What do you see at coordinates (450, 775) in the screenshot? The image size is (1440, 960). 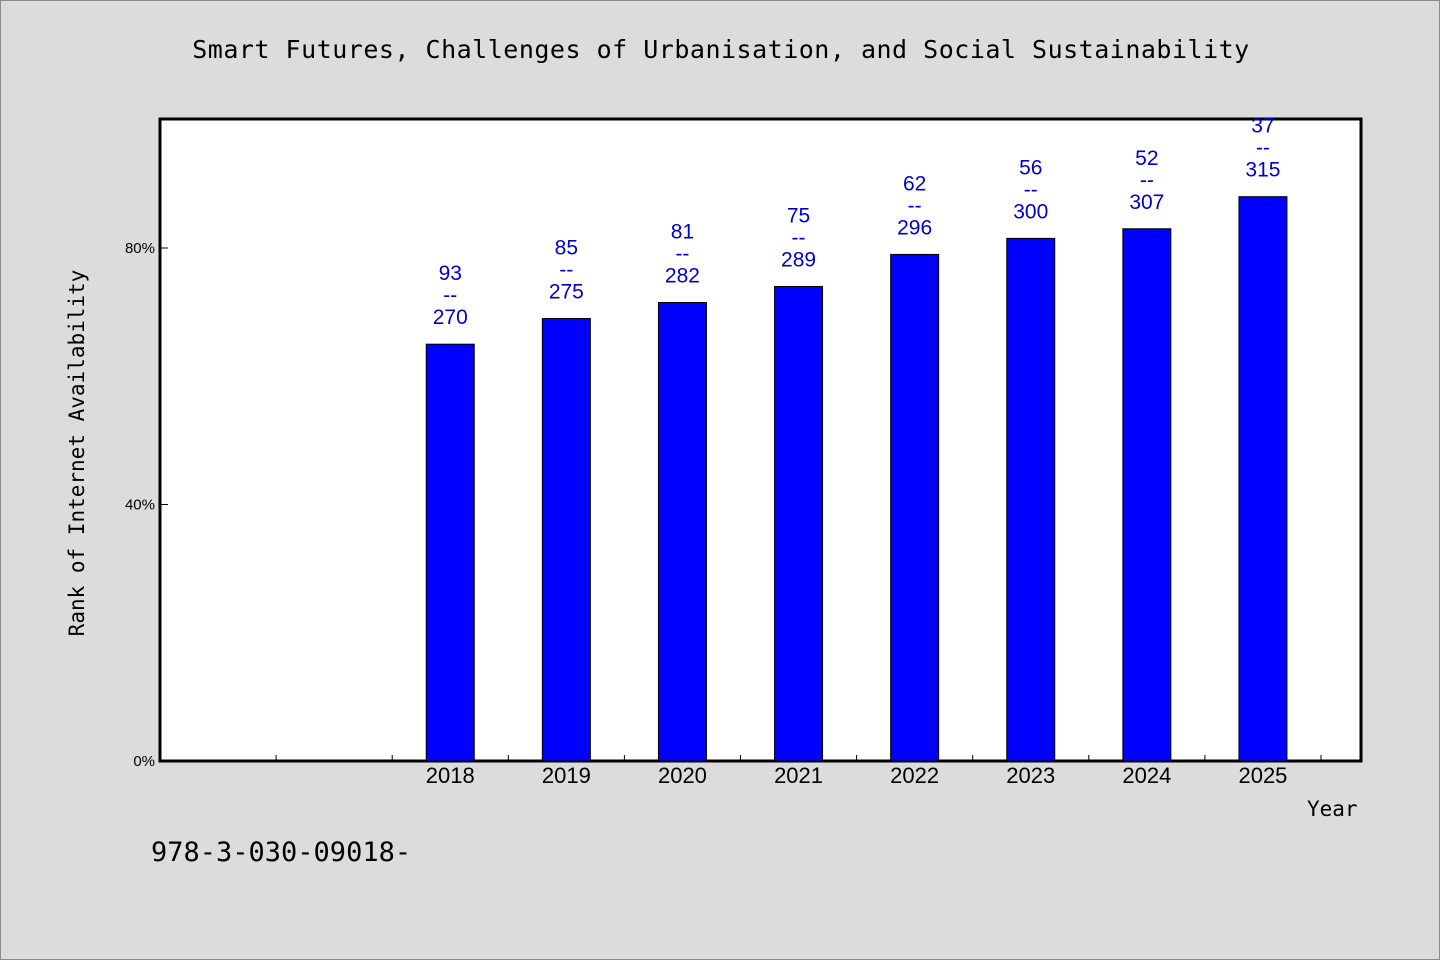 I see `x-tick-label: 2018` at bounding box center [450, 775].